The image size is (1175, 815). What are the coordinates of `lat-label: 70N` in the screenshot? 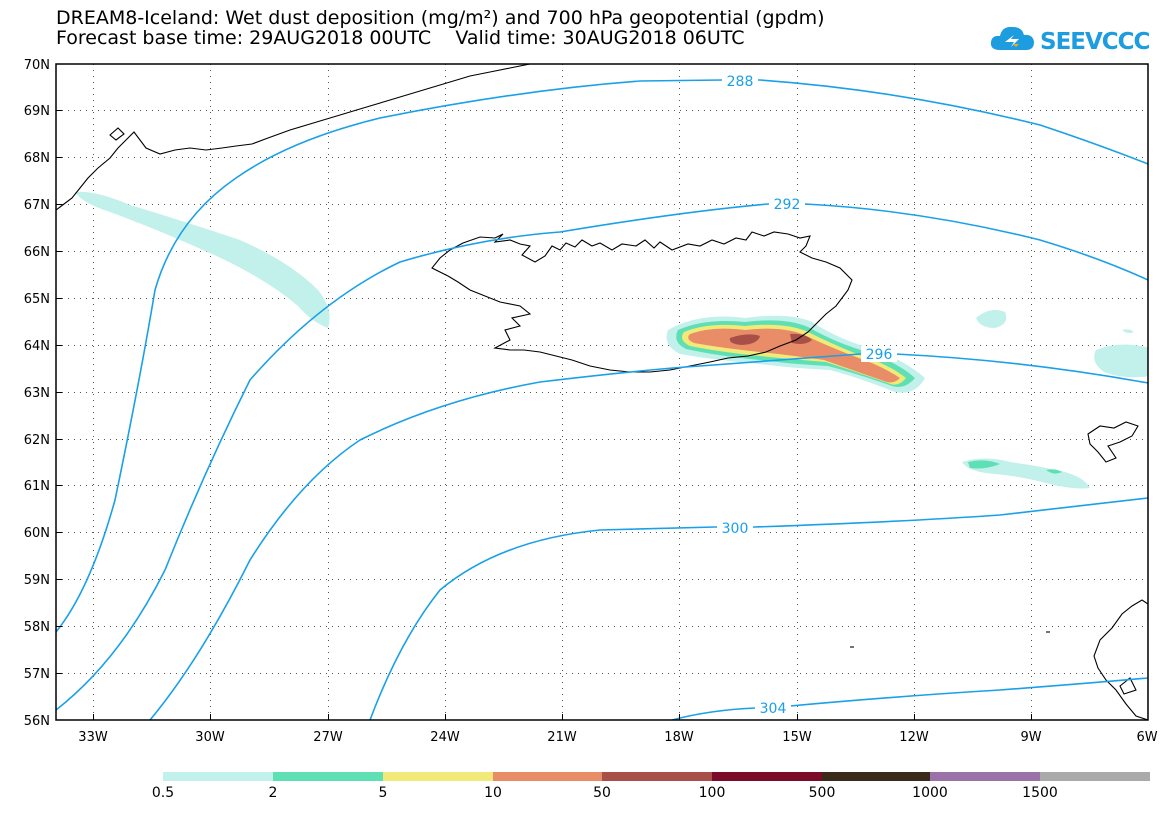 It's located at (37, 65).